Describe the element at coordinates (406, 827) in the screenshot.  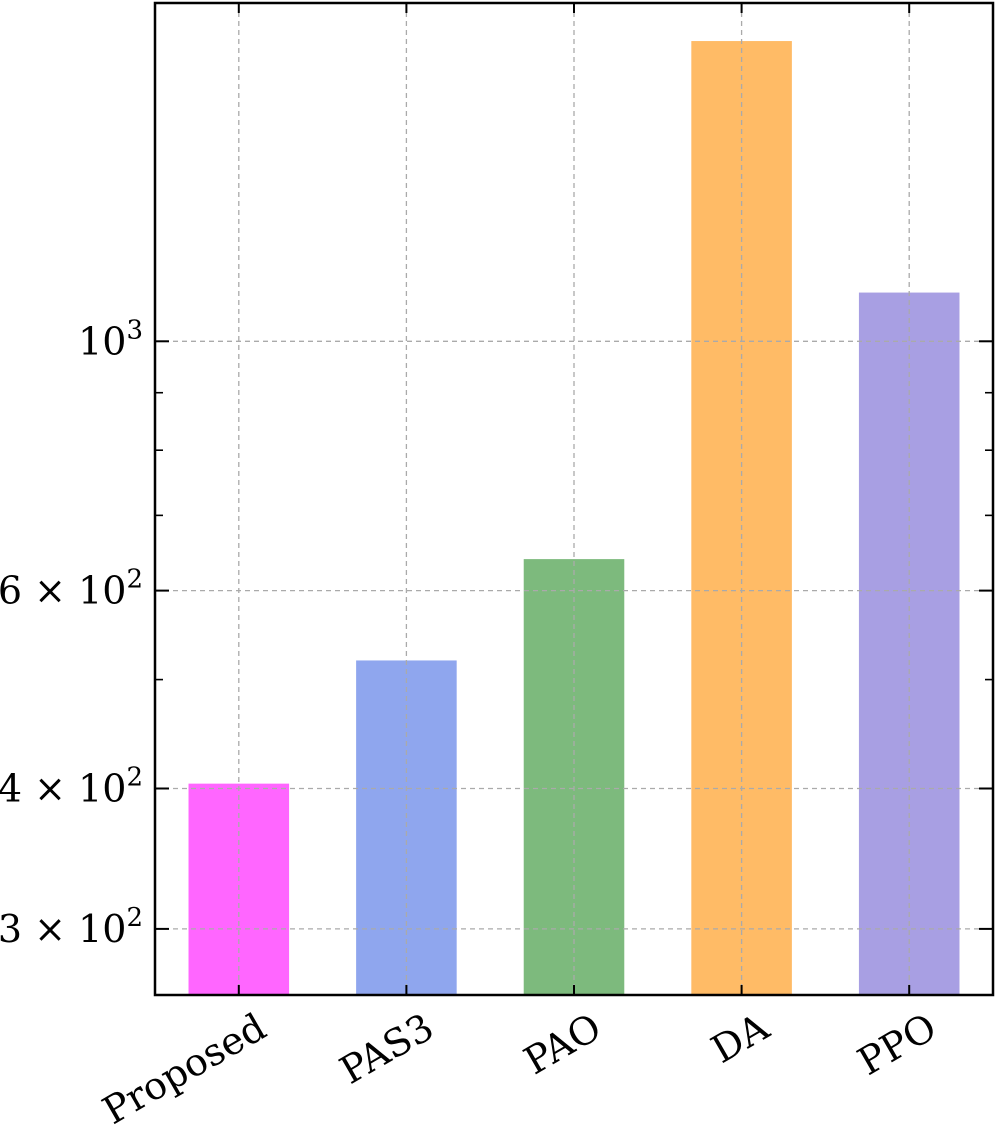
I see `bar-pas3` at that location.